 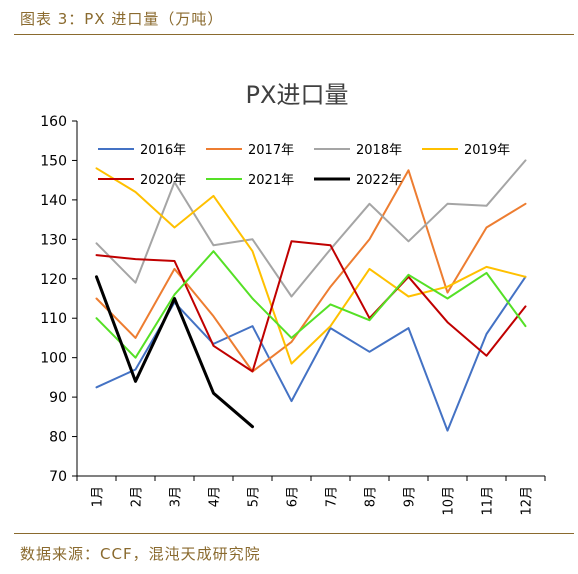 What do you see at coordinates (449, 501) in the screenshot?
I see `x-tick-label: 10月` at bounding box center [449, 501].